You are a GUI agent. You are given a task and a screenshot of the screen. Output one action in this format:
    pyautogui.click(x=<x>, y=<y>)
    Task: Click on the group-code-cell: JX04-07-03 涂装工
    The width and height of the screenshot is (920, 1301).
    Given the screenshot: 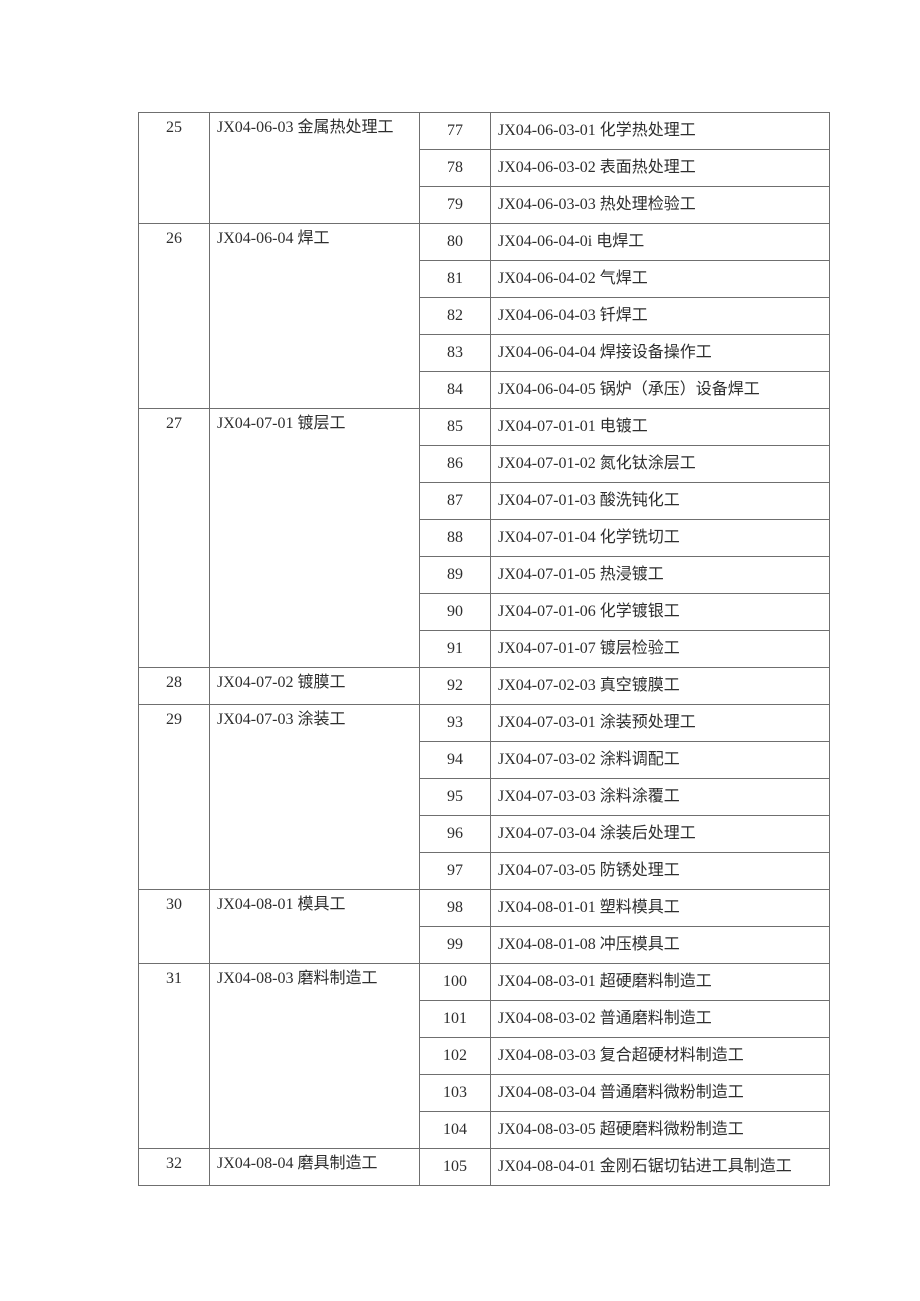 What is the action you would take?
    pyautogui.click(x=314, y=797)
    